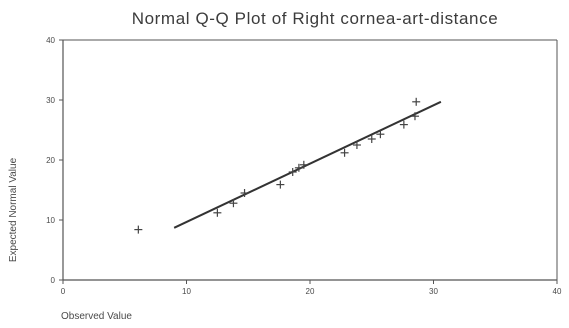 The height and width of the screenshot is (328, 569). Describe the element at coordinates (50, 220) in the screenshot. I see `y-tick-label: 10` at that location.